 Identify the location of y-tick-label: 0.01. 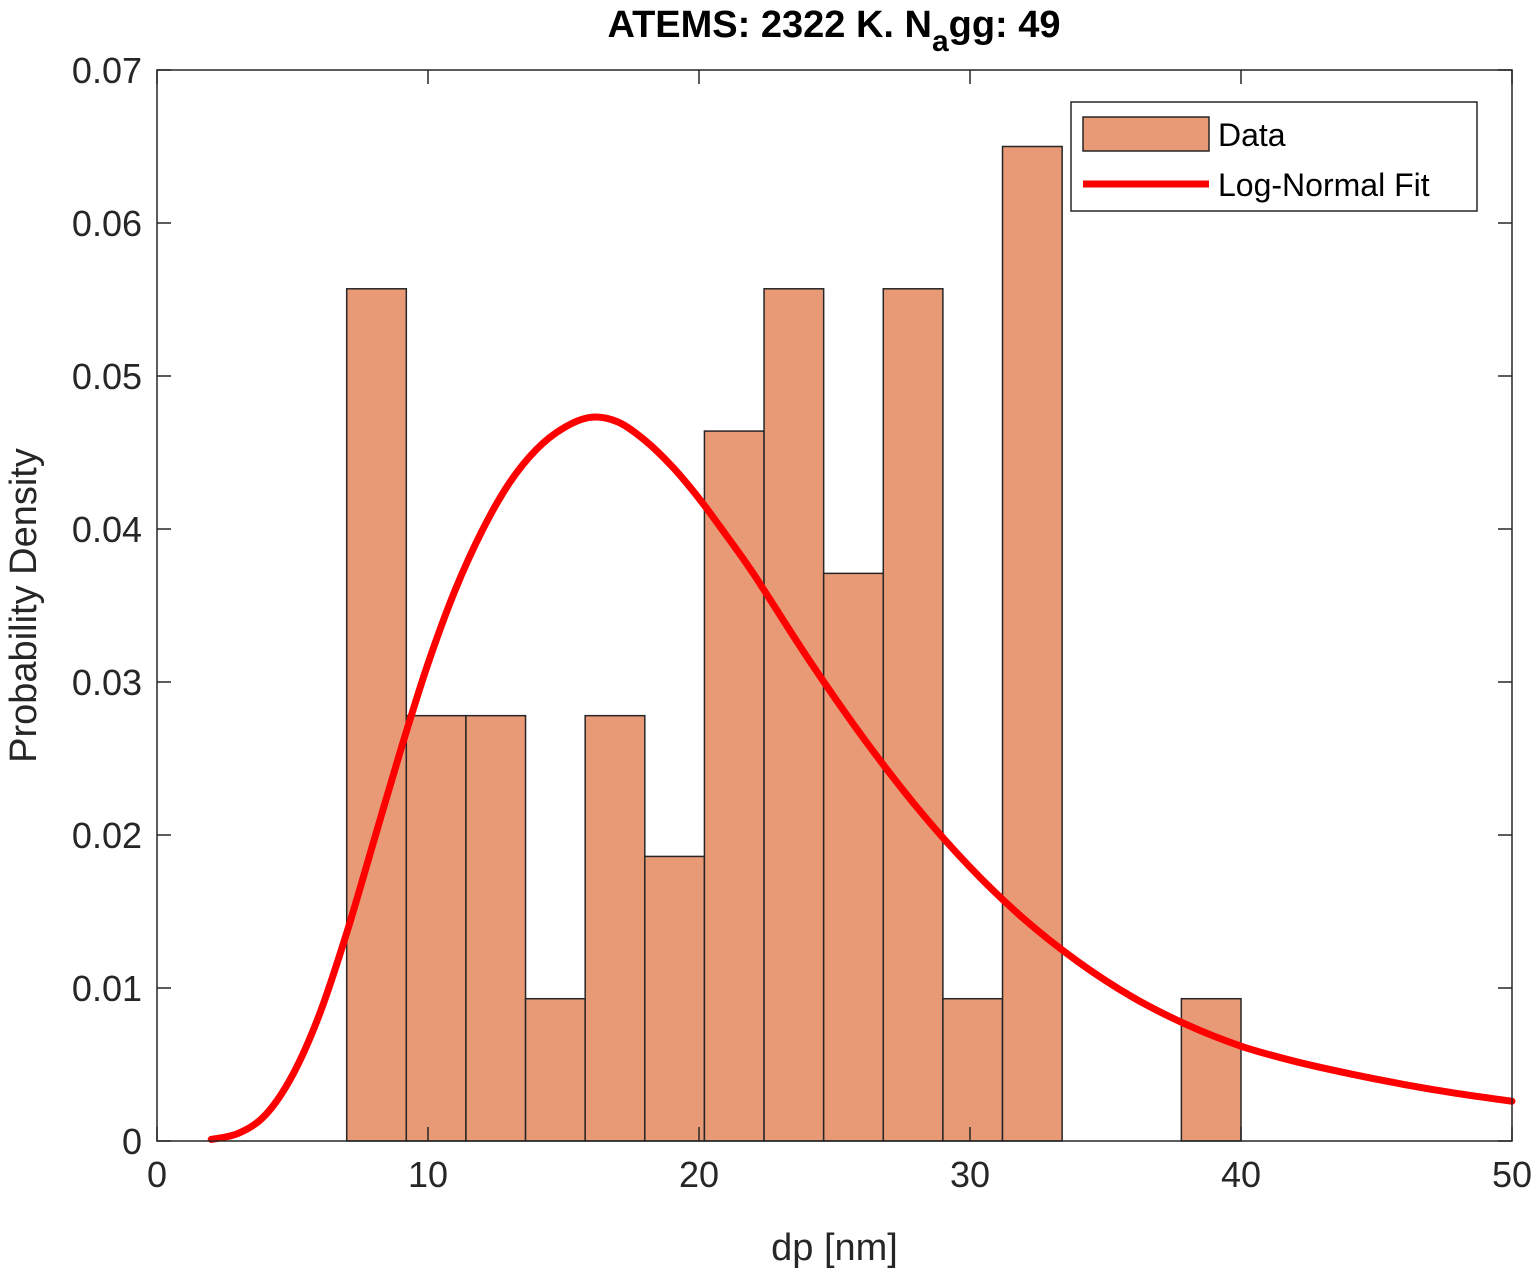
(107, 988).